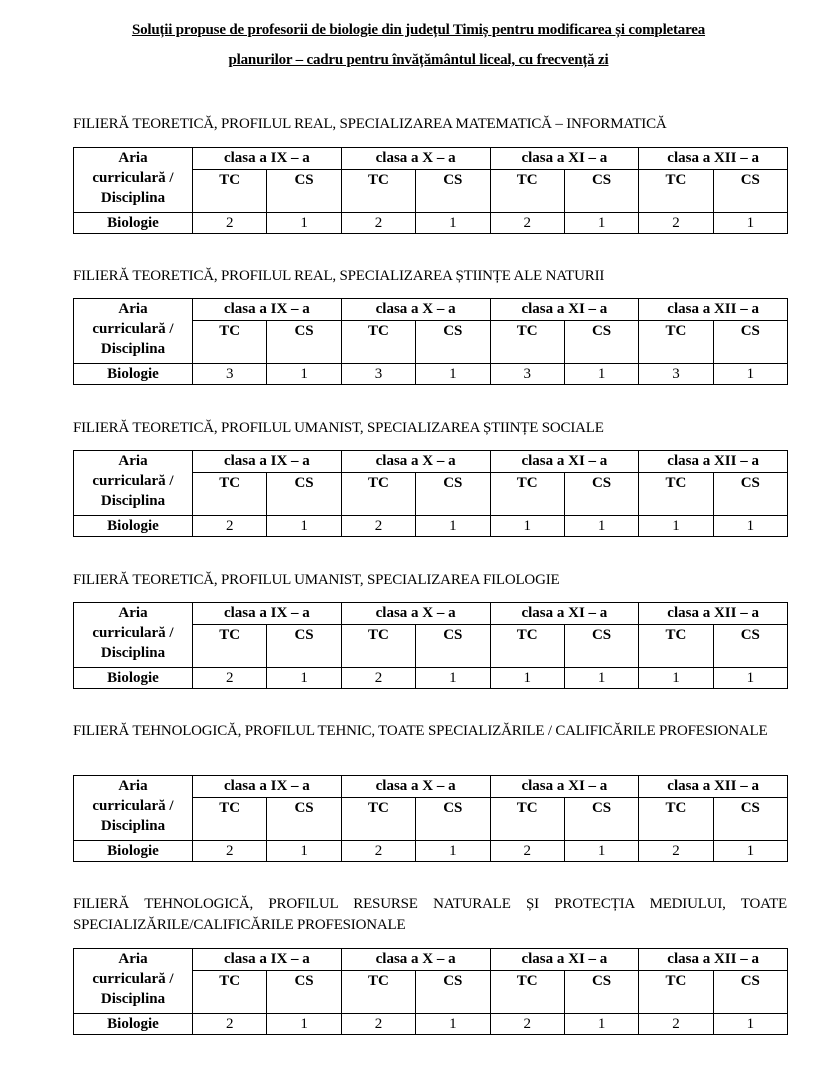 The image size is (837, 1077). I want to click on table-row: Biologie 3 1 3 1 3 1 3 1, so click(431, 374).